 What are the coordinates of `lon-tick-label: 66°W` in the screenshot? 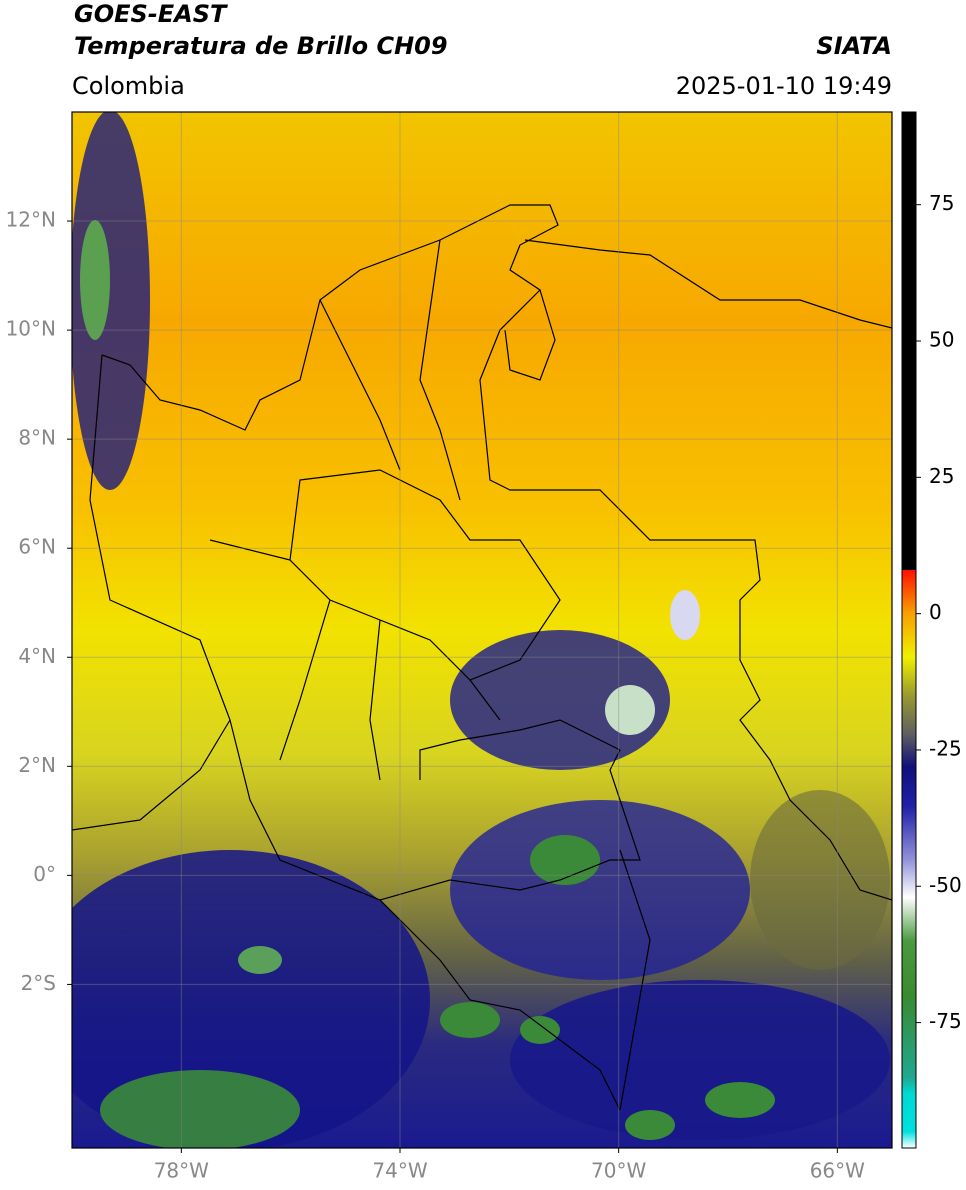 It's located at (837, 1171).